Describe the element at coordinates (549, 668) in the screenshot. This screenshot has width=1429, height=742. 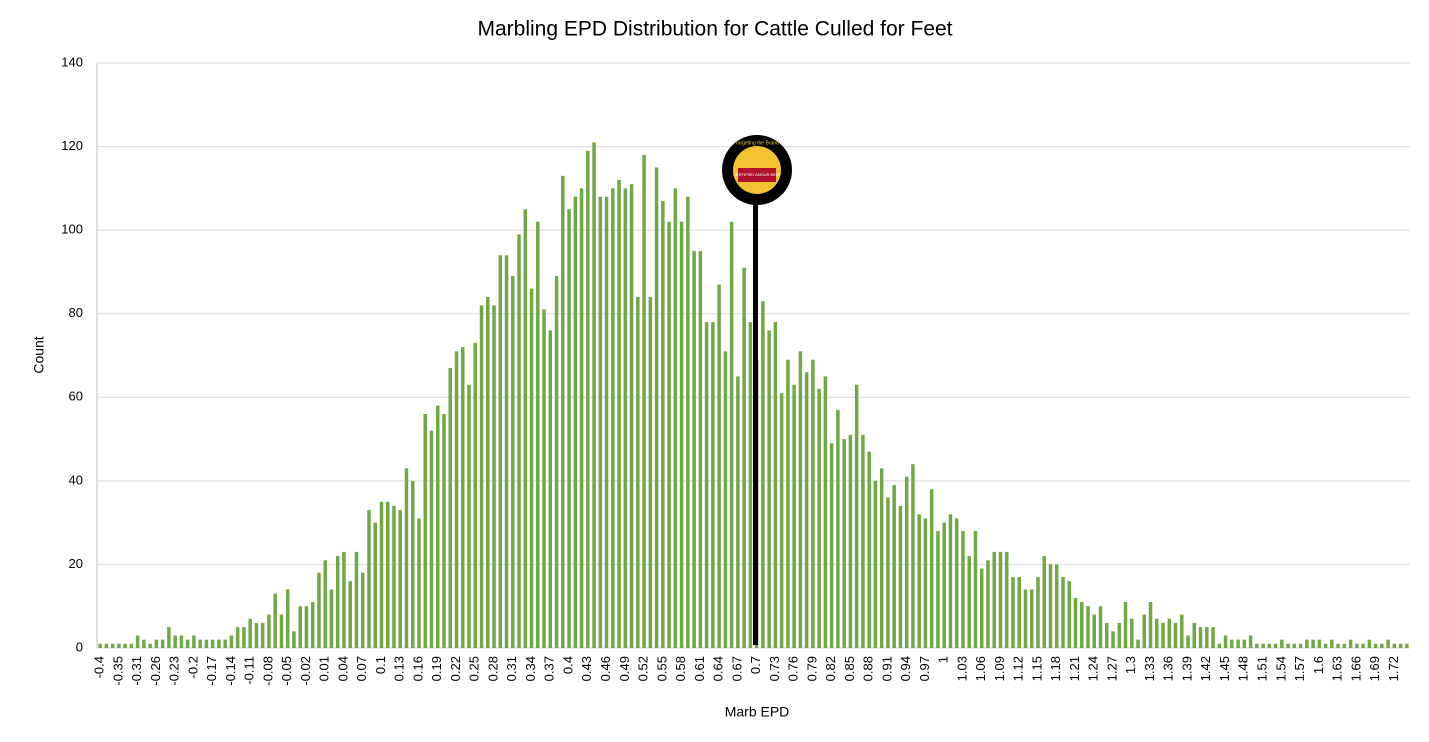
I see `x-tick-label: 0.37` at that location.